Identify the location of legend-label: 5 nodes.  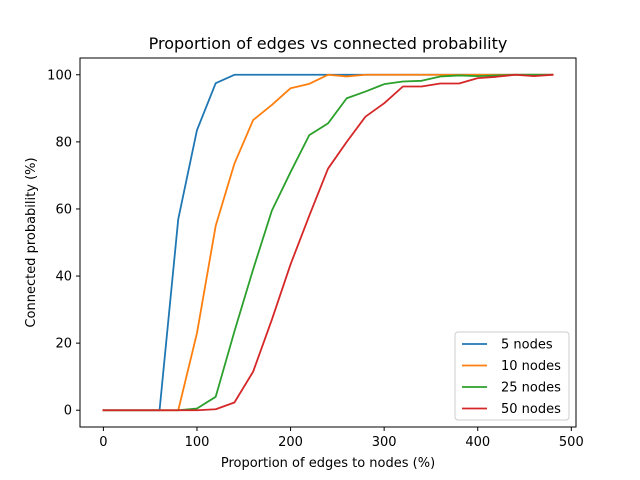
(527, 345).